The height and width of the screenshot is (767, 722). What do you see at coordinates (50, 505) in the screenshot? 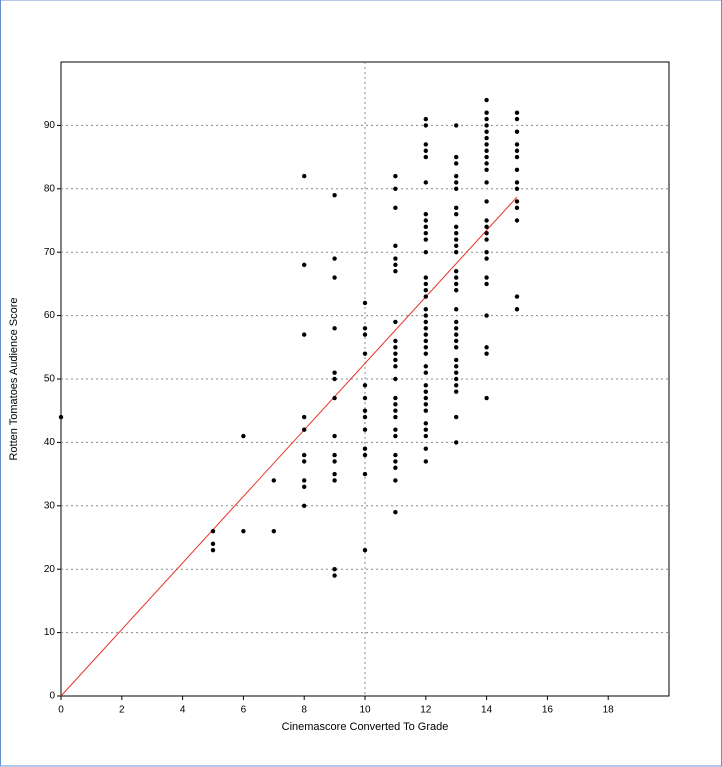
I see `y-tick-label: 30` at bounding box center [50, 505].